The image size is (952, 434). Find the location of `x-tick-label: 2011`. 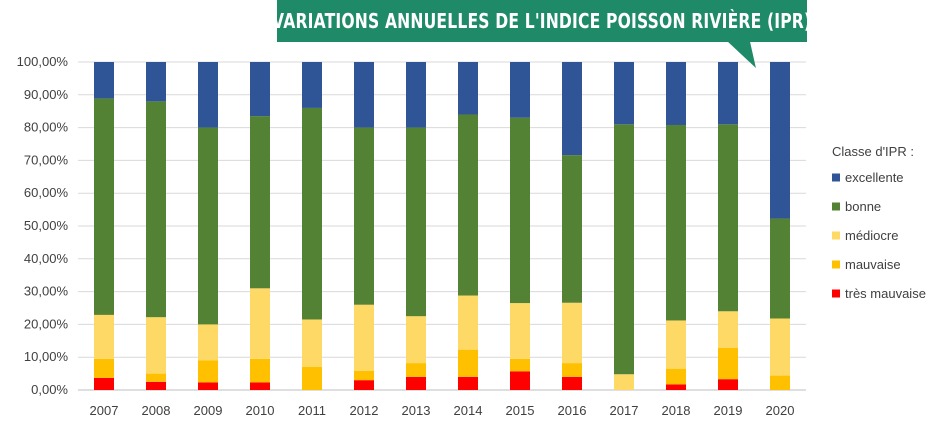

x-tick-label: 2011 is located at coordinates (312, 410).